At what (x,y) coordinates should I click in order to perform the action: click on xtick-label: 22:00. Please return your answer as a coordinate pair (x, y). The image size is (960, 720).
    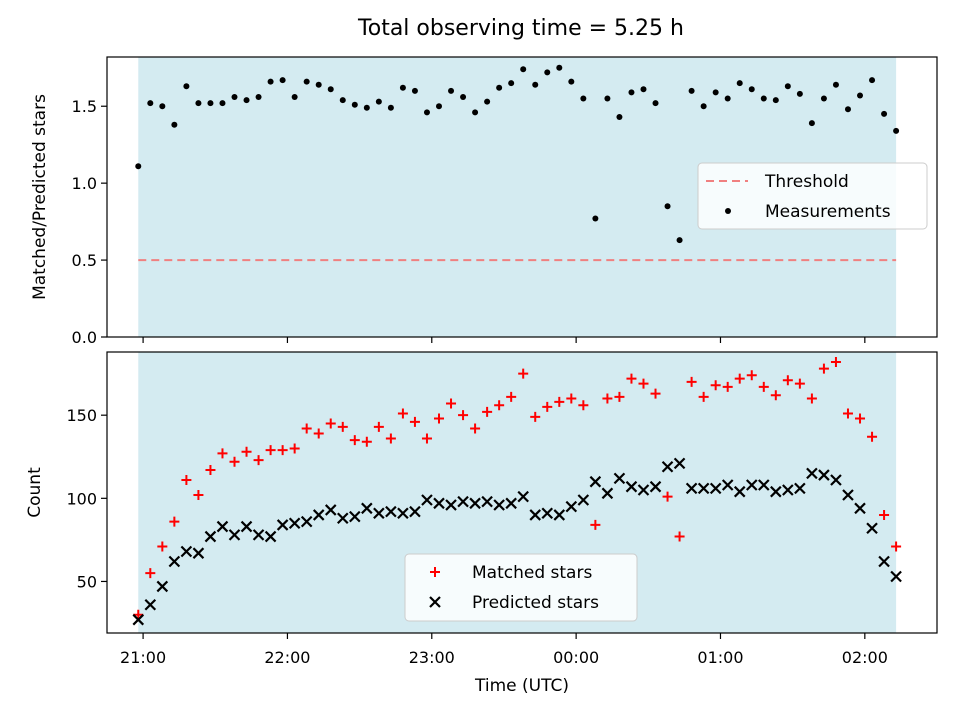
    Looking at the image, I should click on (287, 657).